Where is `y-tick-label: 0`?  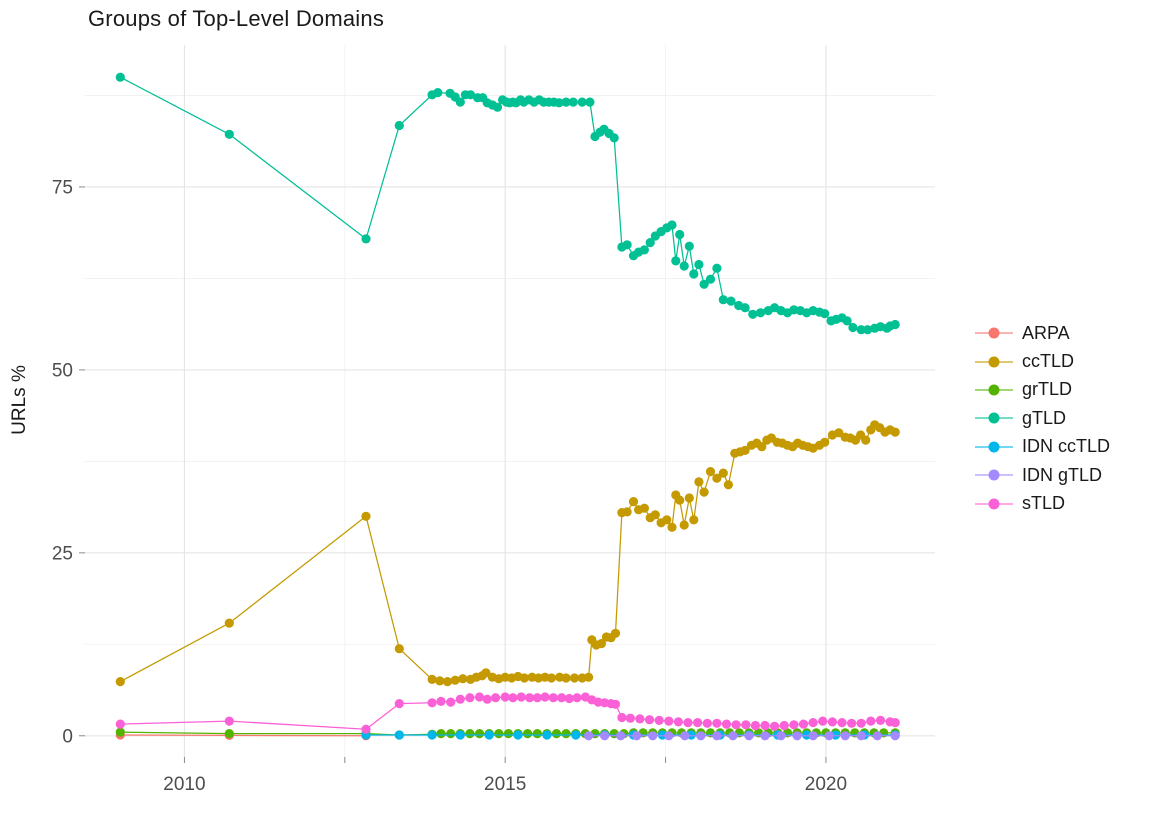
y-tick-label: 0 is located at coordinates (67, 736).